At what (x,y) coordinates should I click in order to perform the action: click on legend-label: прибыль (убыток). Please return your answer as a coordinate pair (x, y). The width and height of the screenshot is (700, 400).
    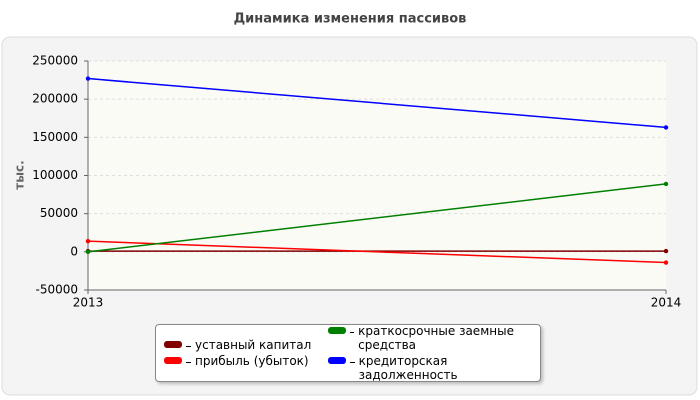
    Looking at the image, I should click on (252, 361).